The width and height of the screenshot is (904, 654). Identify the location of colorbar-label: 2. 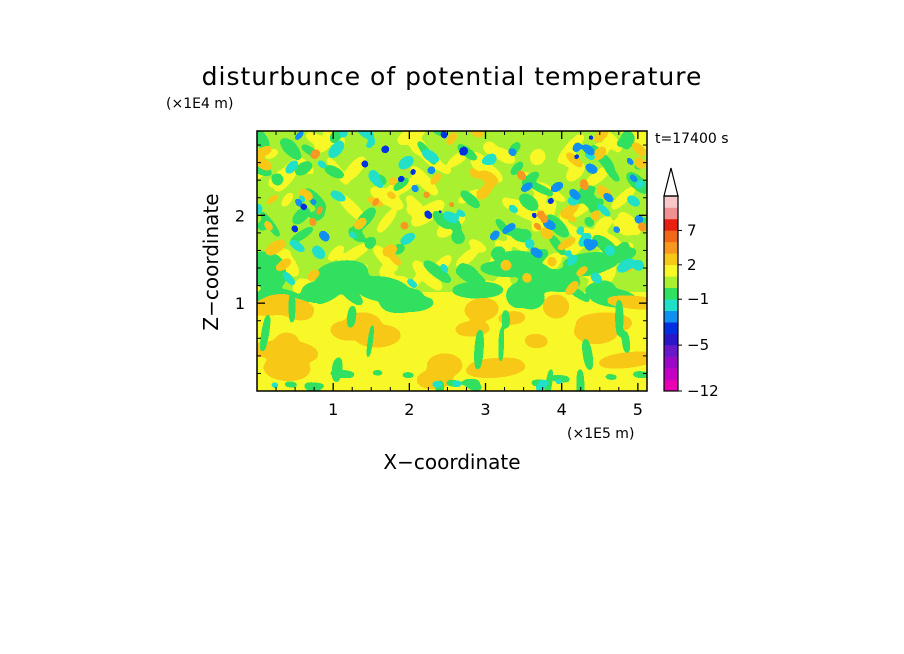
(692, 265).